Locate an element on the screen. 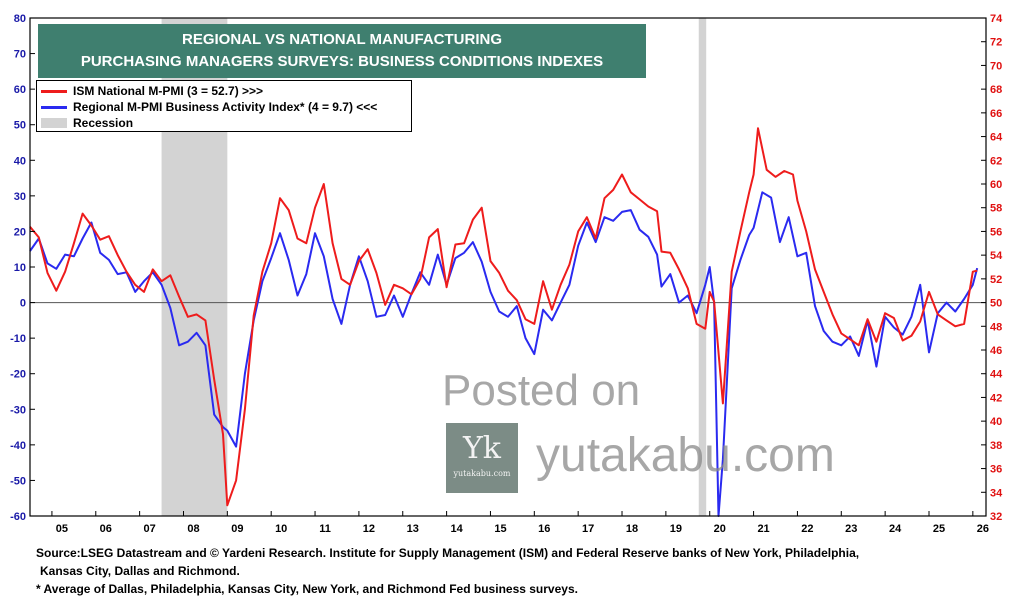 This screenshot has height=614, width=1024. left-tick-label: -10 is located at coordinates (18, 339).